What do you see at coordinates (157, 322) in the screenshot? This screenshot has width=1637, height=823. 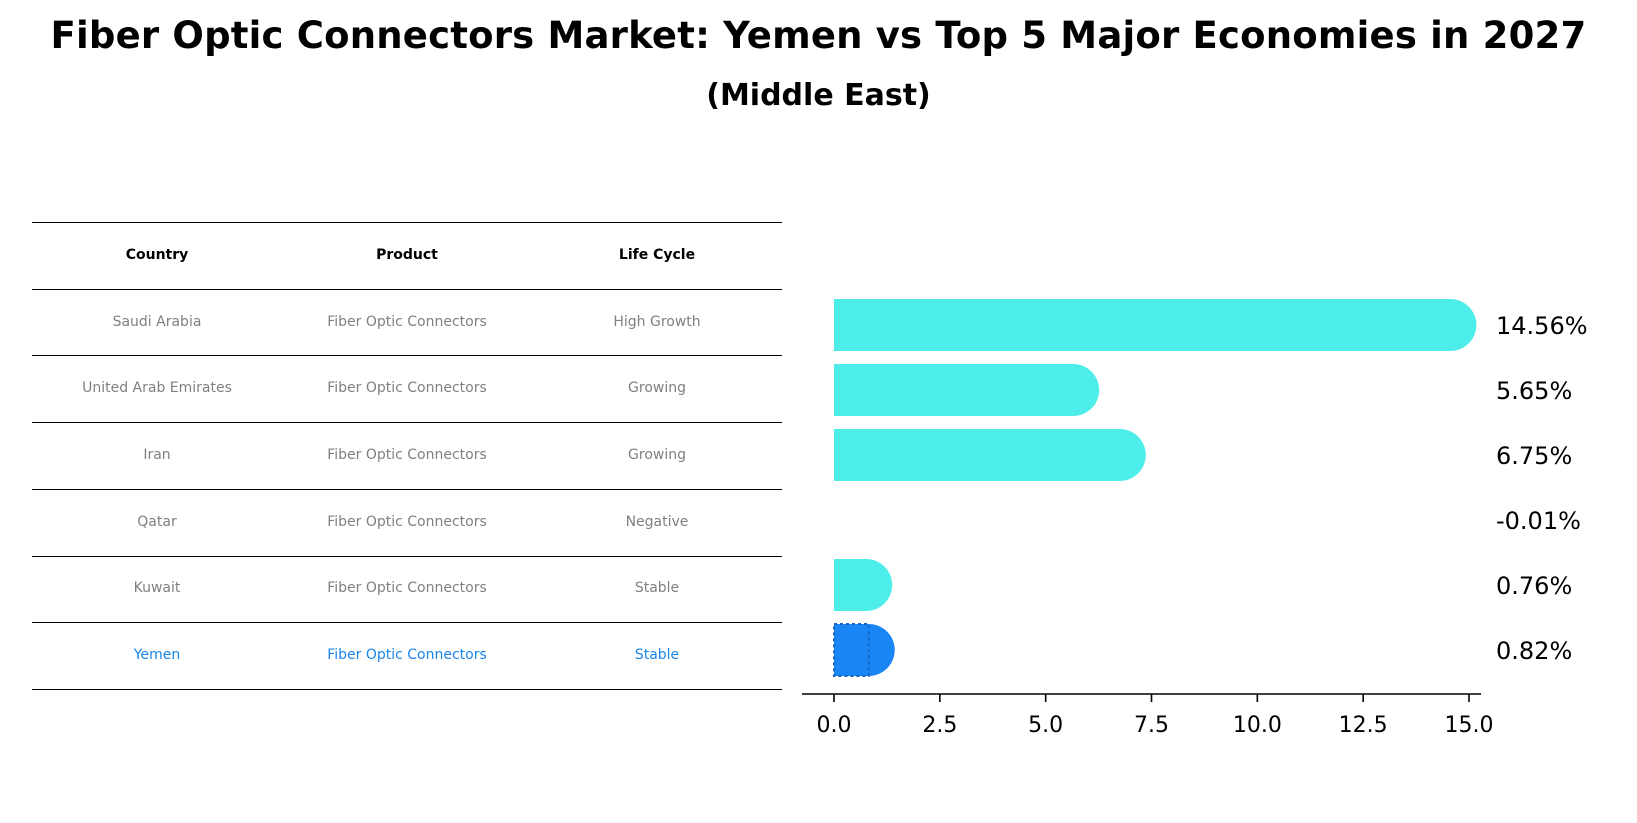 I see `table-cell-country: Saudi Arabia` at bounding box center [157, 322].